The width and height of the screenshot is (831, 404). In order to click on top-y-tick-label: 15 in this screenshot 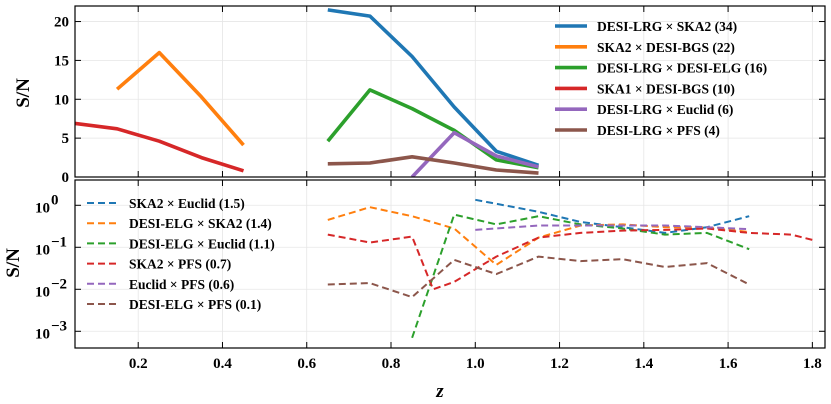, I will do `click(61, 61)`.